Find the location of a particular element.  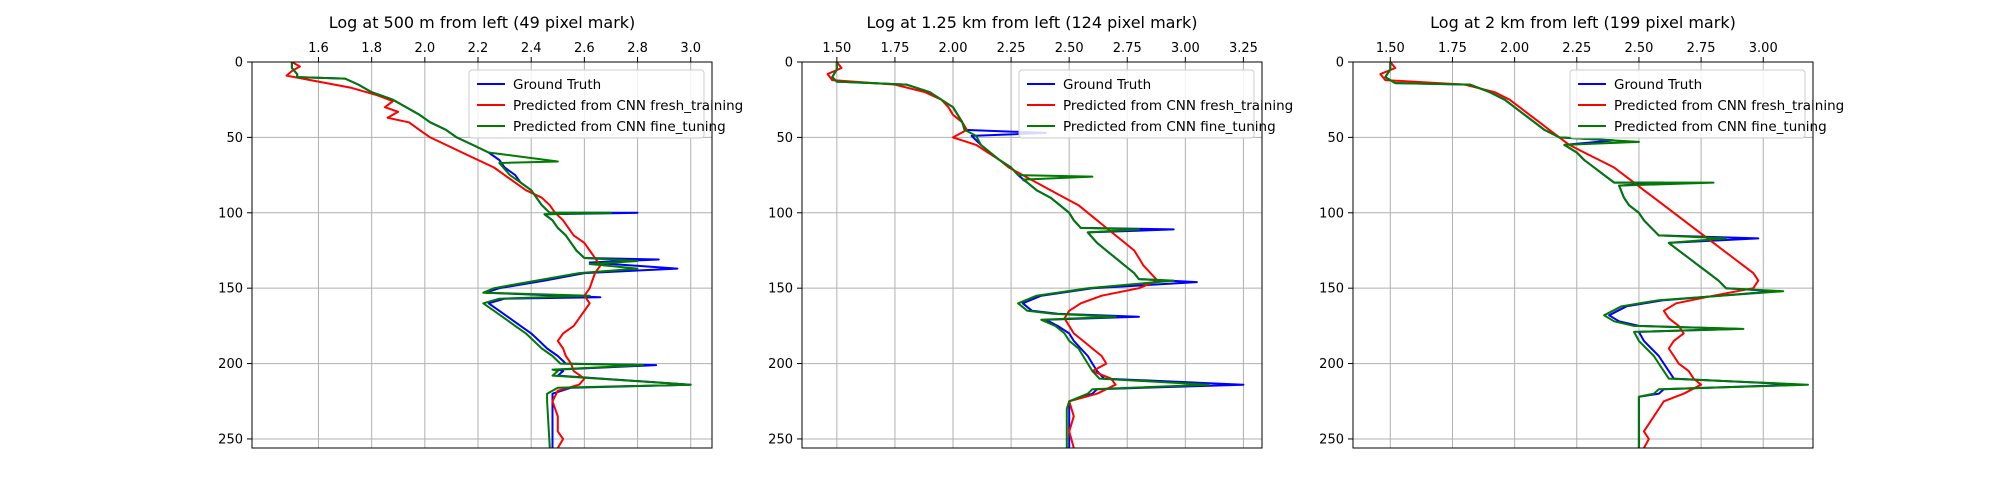

x-tick-label: 1.8 is located at coordinates (371, 48).